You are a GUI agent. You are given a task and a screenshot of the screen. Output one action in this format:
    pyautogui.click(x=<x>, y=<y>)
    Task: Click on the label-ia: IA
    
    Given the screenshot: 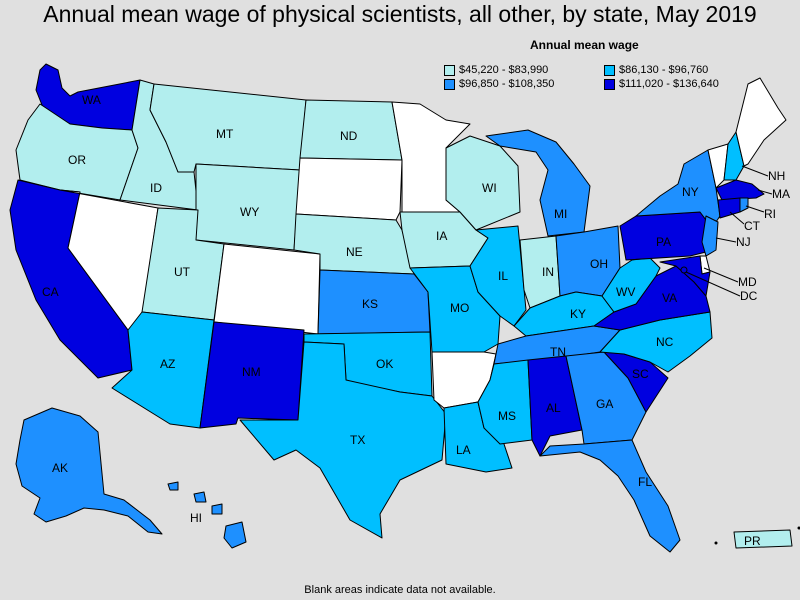 What is the action you would take?
    pyautogui.click(x=441, y=236)
    